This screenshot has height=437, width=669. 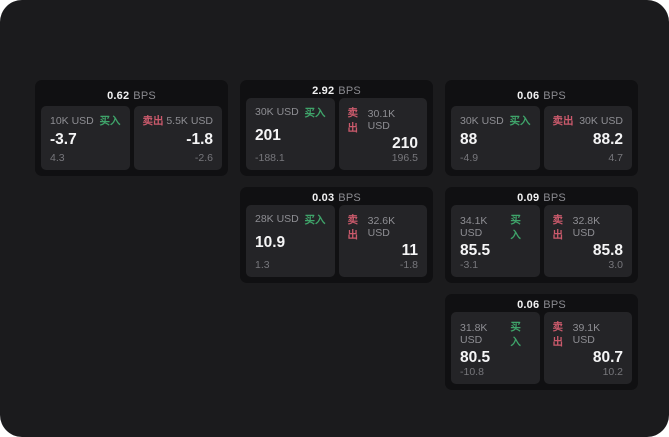 I want to click on sell-label-row: 卖出 30.1K USD, so click(x=383, y=120).